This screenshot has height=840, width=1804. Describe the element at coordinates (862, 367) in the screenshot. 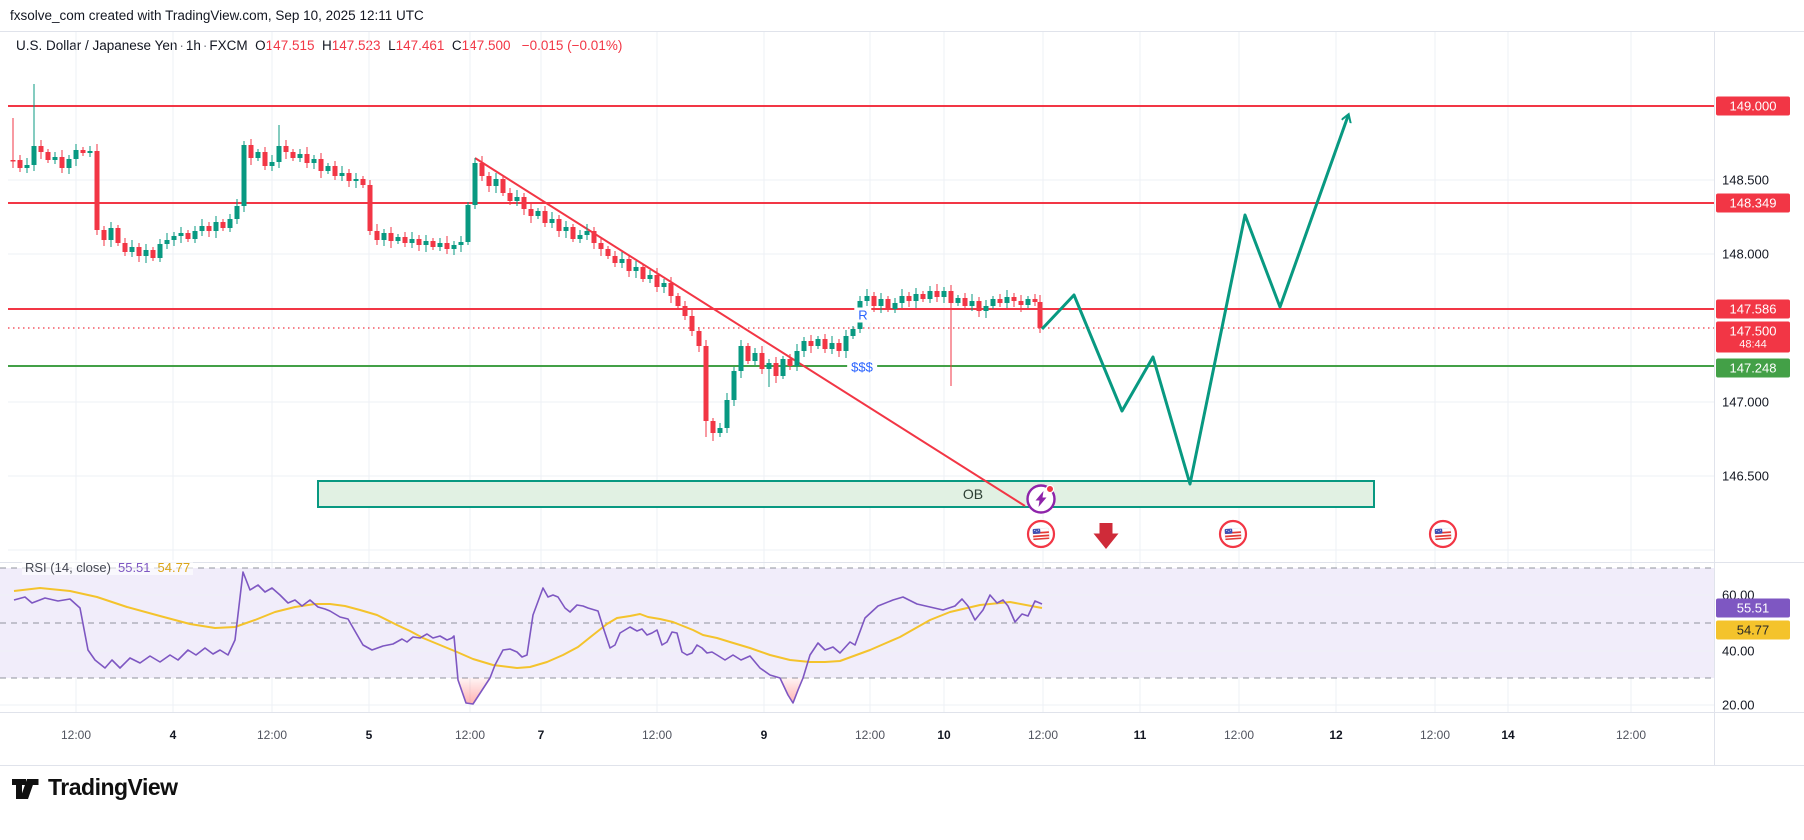

I see `money-label: $$$` at that location.